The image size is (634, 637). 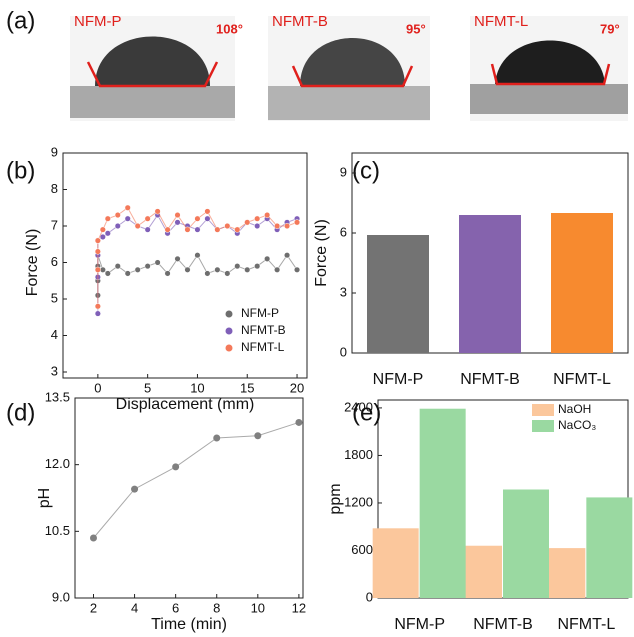 I want to click on y-axis-label: pH, so click(x=44, y=498).